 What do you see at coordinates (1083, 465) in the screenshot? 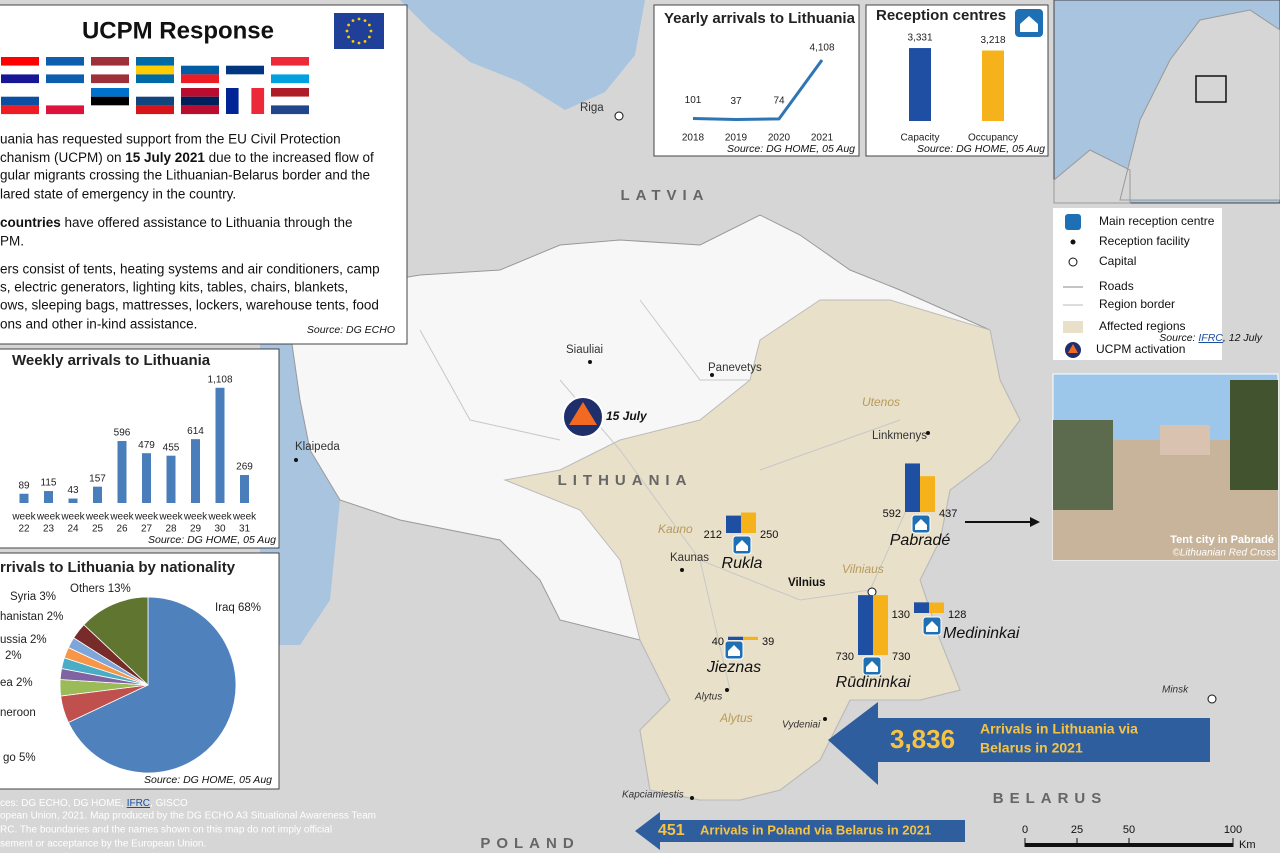
I see `photo-tent` at bounding box center [1083, 465].